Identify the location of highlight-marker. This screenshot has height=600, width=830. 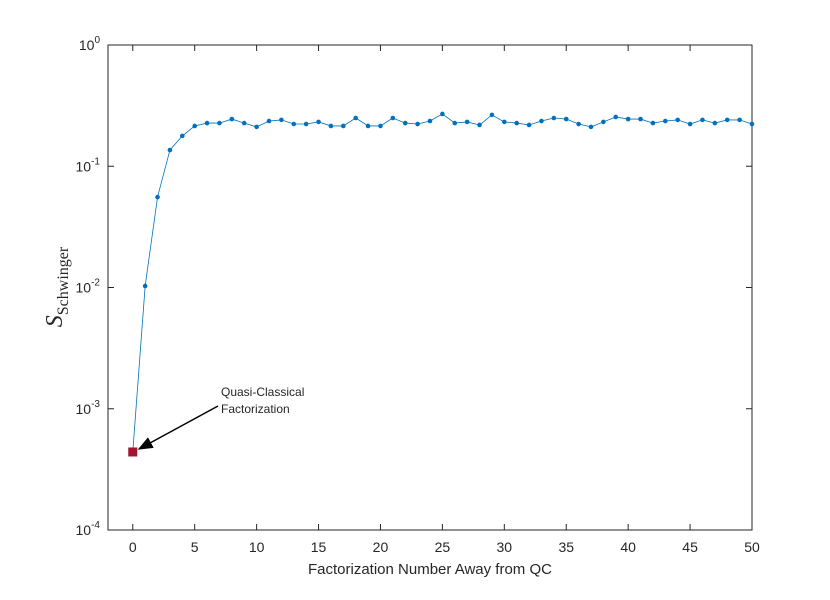
(133, 452).